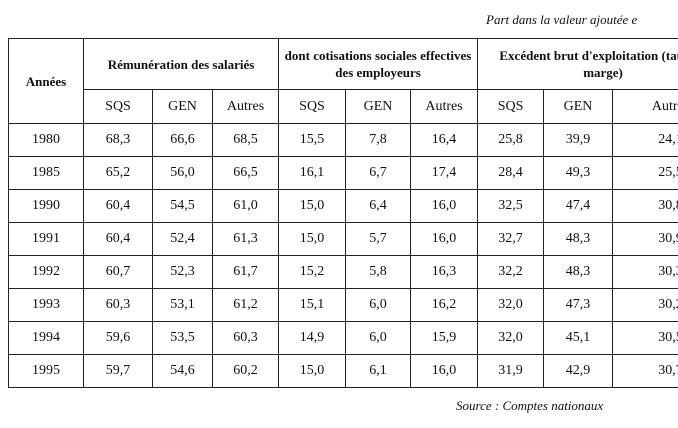  I want to click on value-cell: 28,4, so click(511, 173).